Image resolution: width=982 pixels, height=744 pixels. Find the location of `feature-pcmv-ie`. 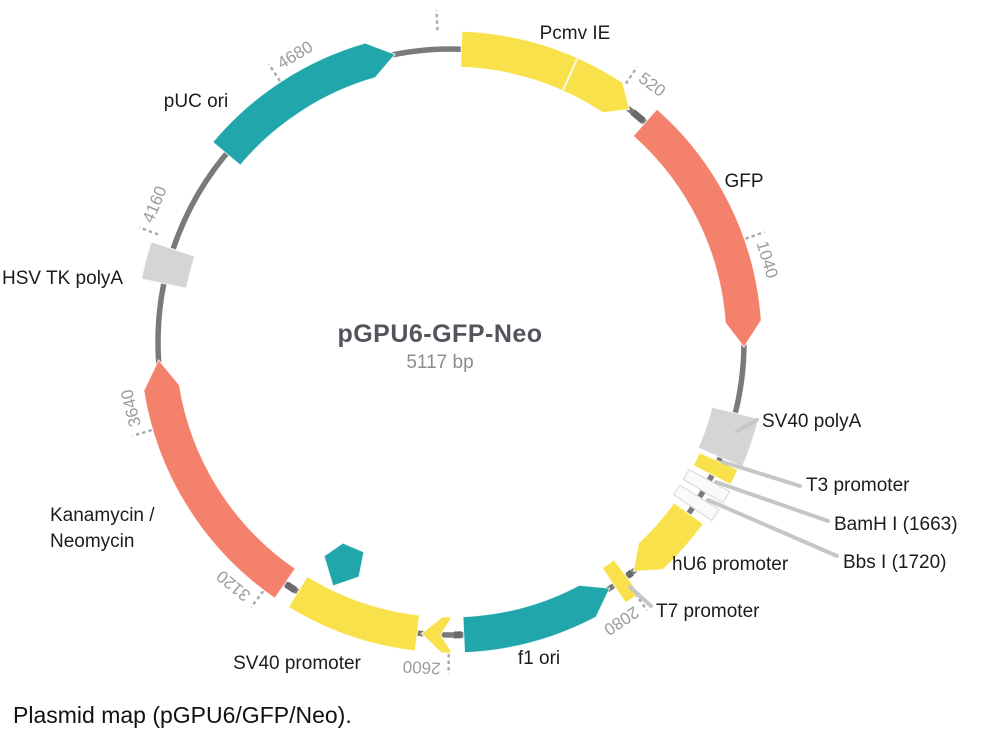

feature-pcmv-ie is located at coordinates (545, 72).